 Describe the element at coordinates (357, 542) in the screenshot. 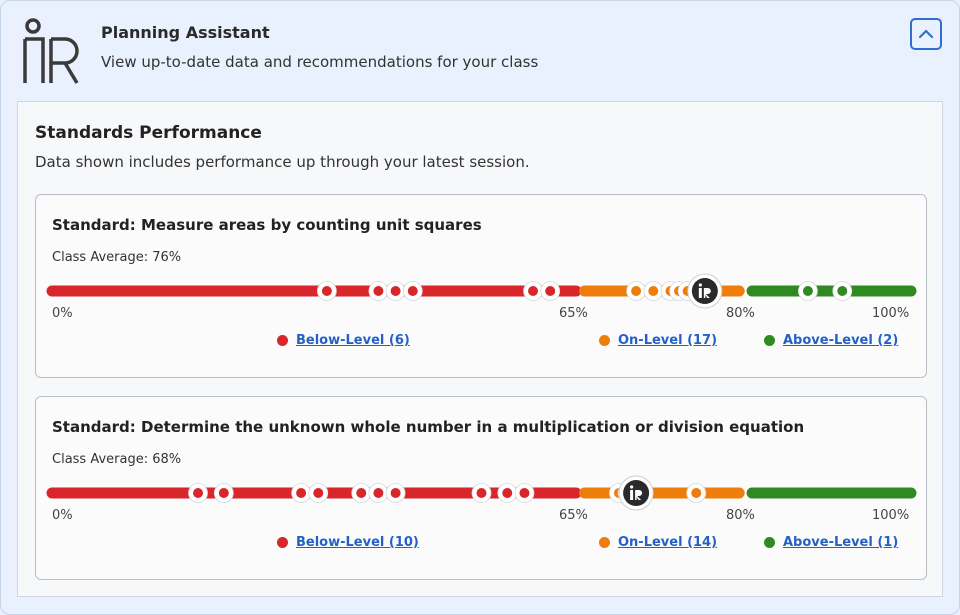

I see `below-level-link: Below-Level (10)` at that location.